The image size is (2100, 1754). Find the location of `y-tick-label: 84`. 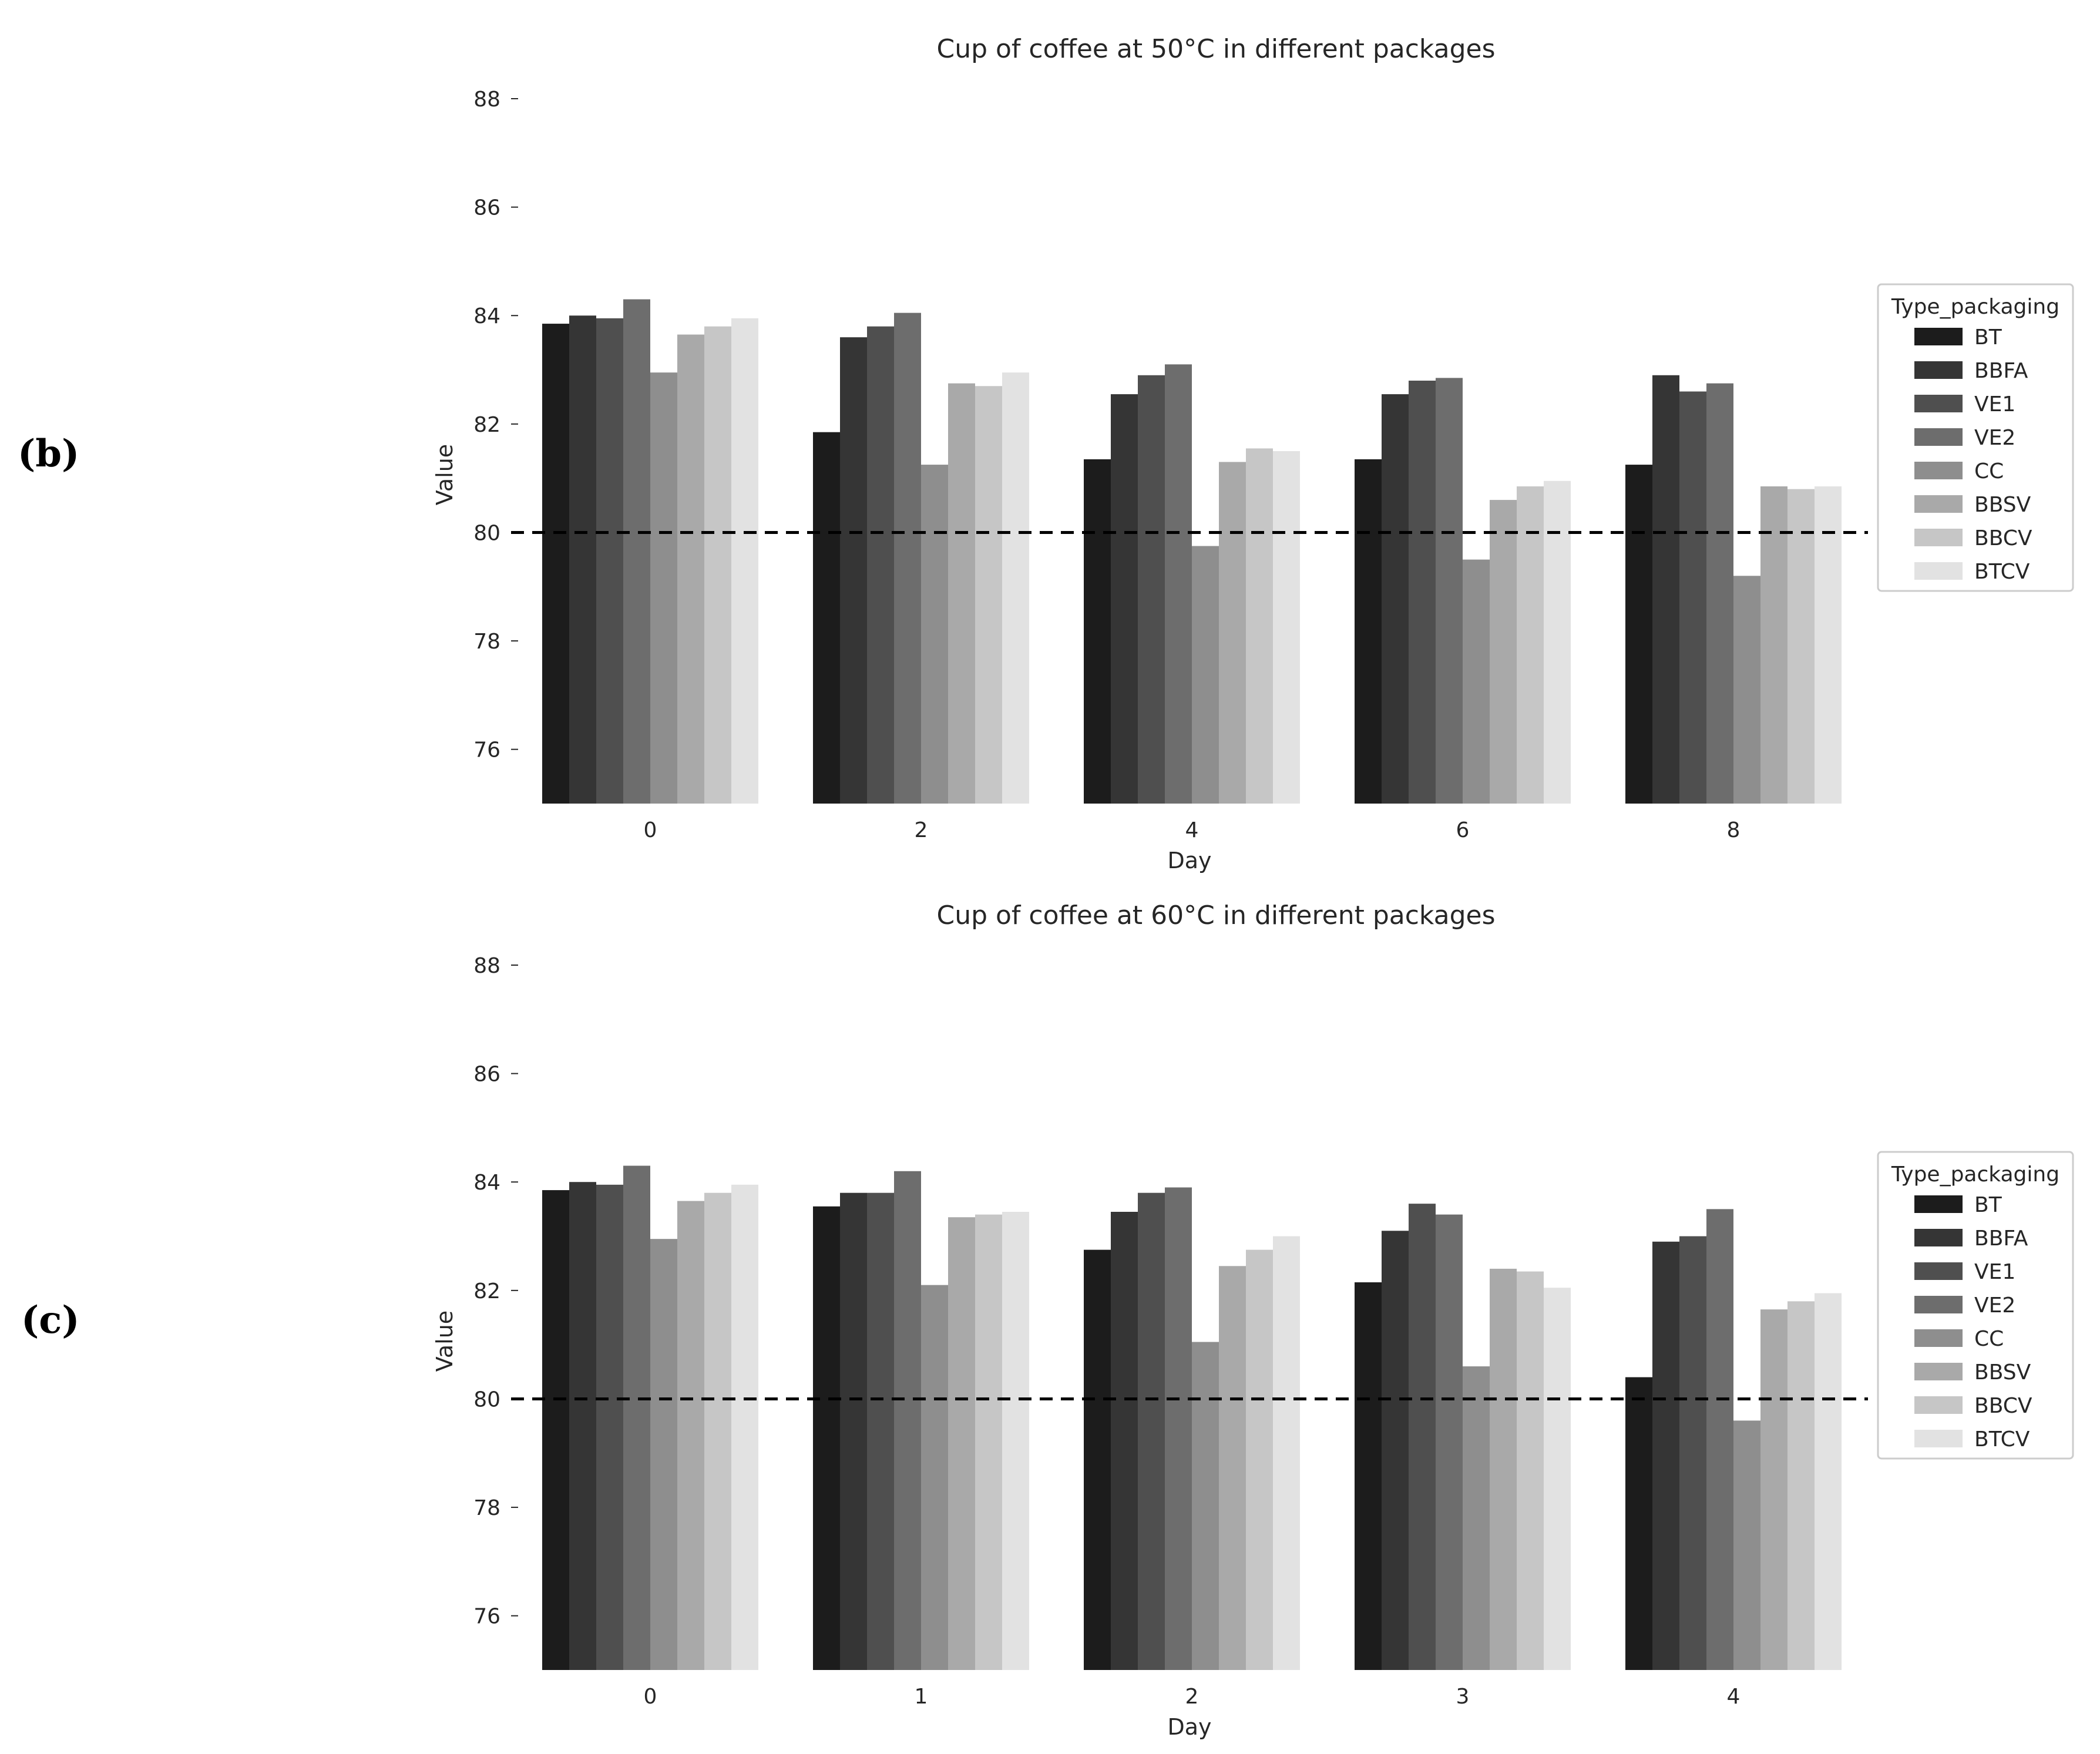

y-tick-label: 84 is located at coordinates (486, 316).